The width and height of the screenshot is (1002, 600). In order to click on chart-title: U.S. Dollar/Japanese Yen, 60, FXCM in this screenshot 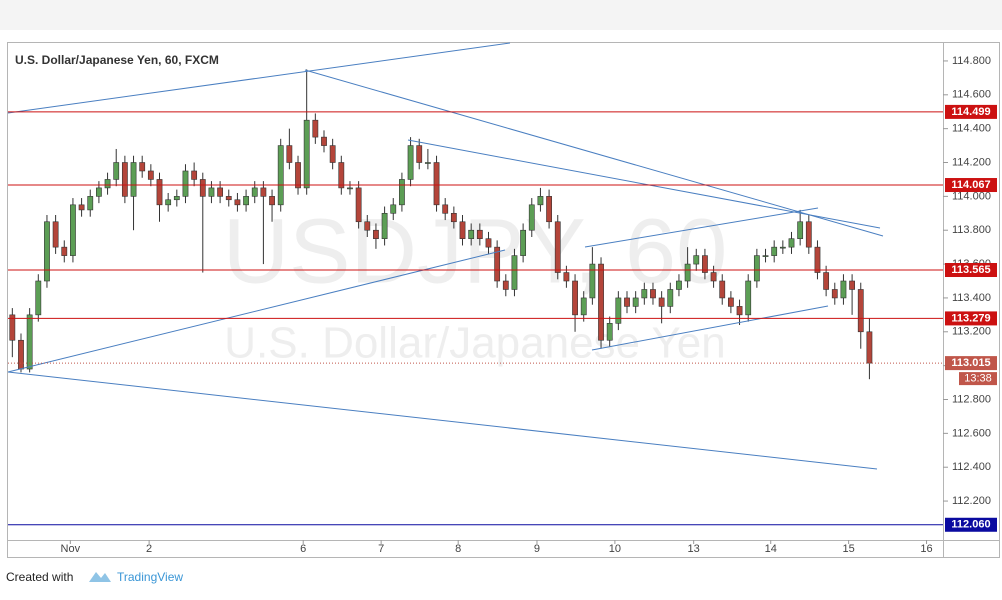, I will do `click(117, 60)`.